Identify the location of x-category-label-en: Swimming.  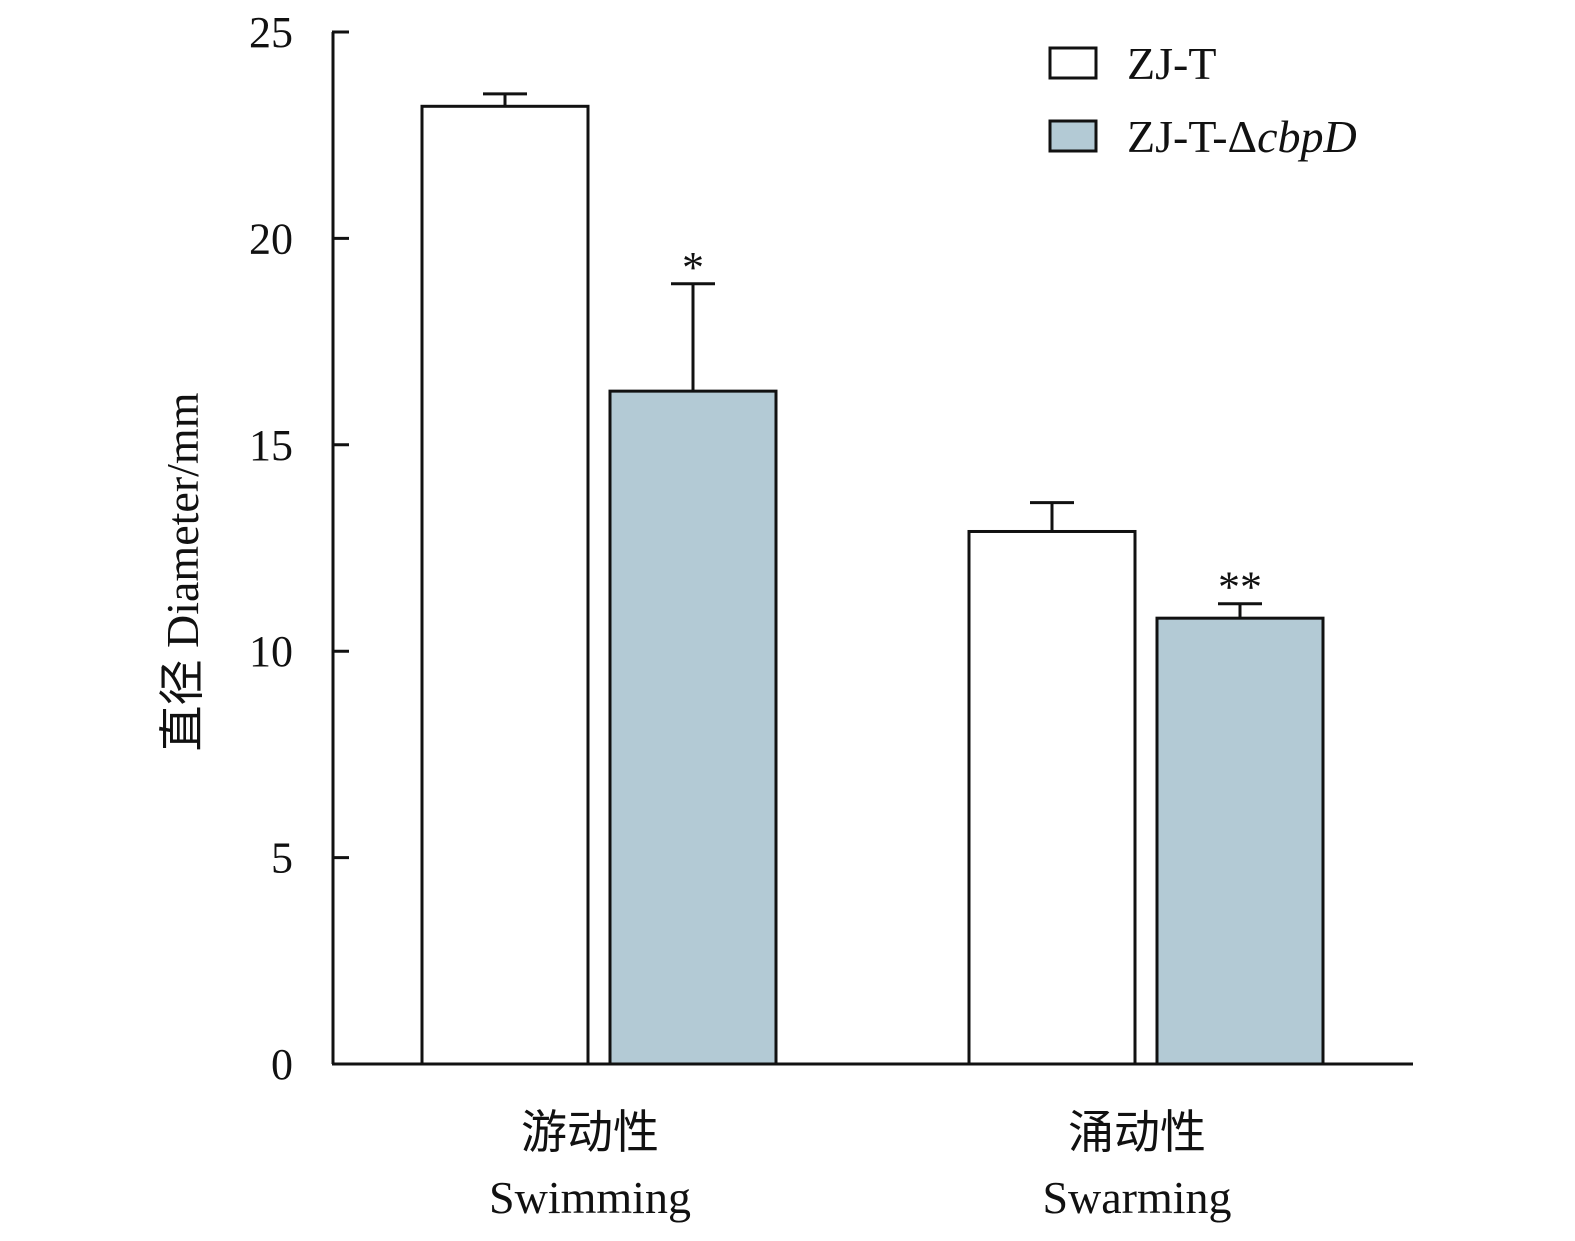
(590, 1197).